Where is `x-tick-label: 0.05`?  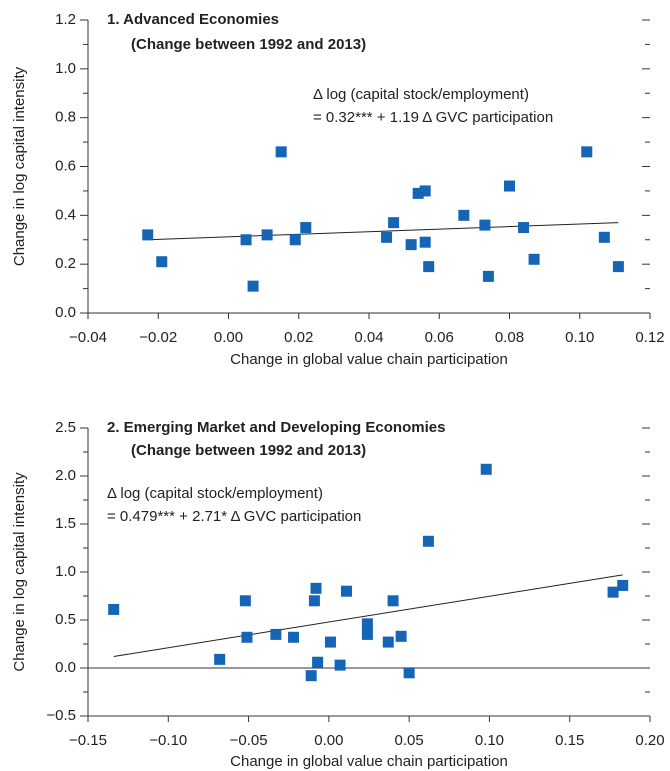
x-tick-label: 0.05 is located at coordinates (409, 740).